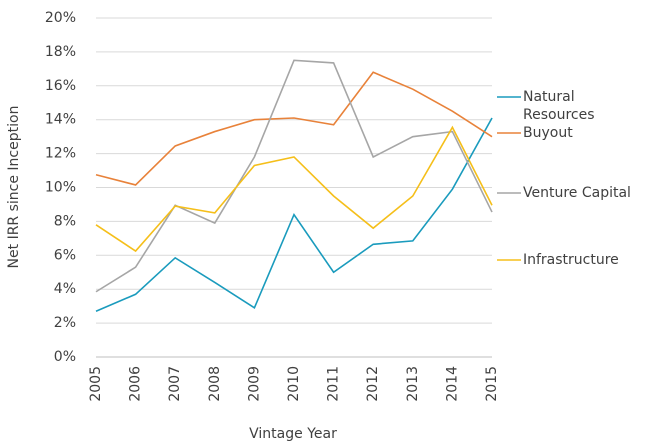 The image size is (654, 443). Describe the element at coordinates (577, 193) in the screenshot. I see `legend-label: Venture Capital` at that location.